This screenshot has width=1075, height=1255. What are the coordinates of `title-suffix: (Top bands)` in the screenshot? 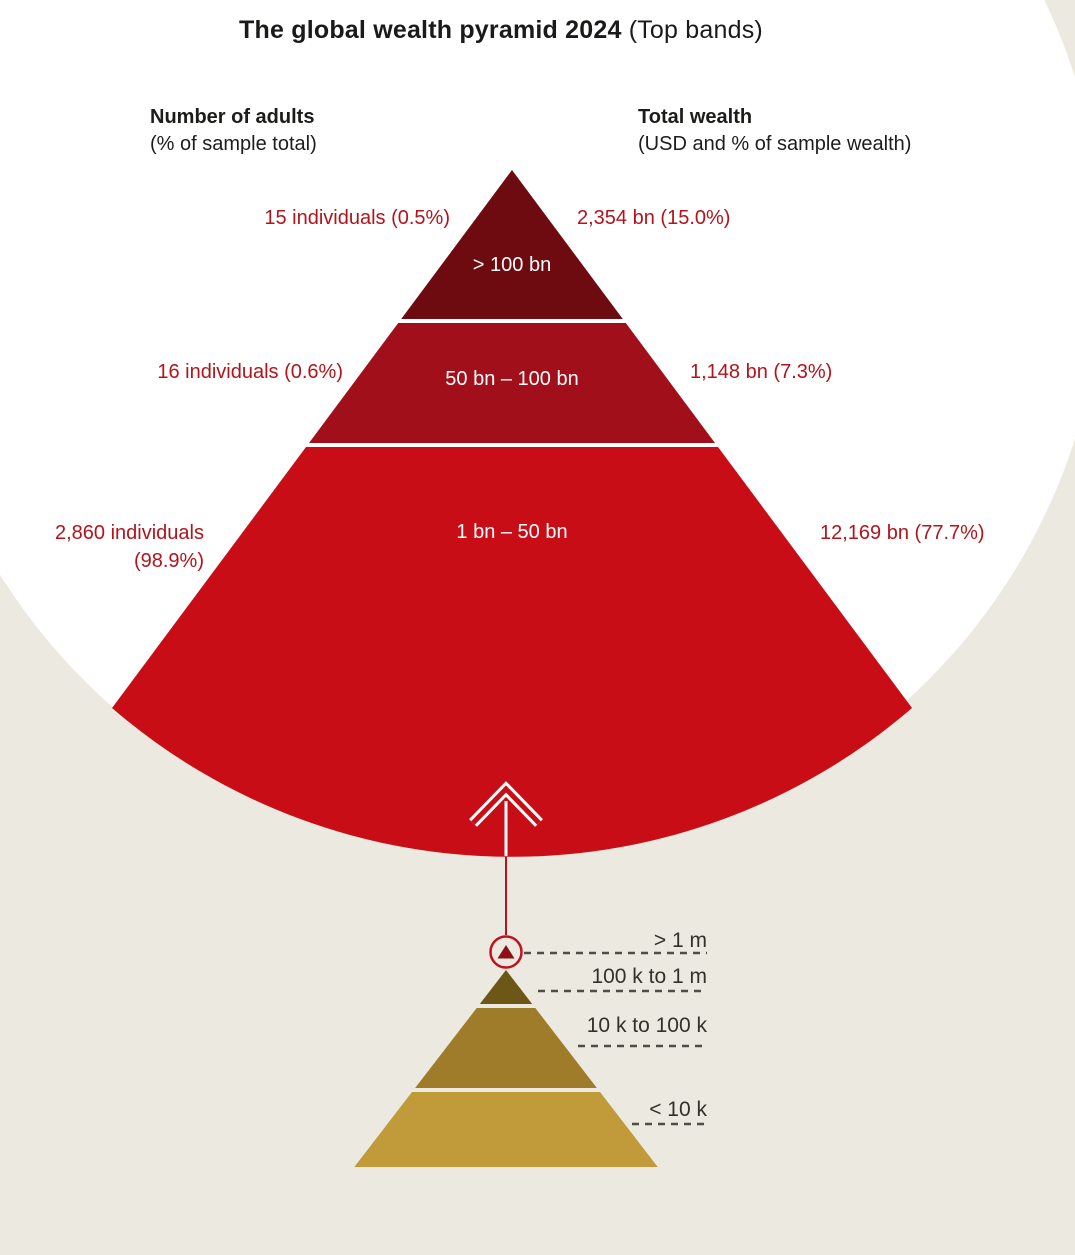 It's located at (692, 30).